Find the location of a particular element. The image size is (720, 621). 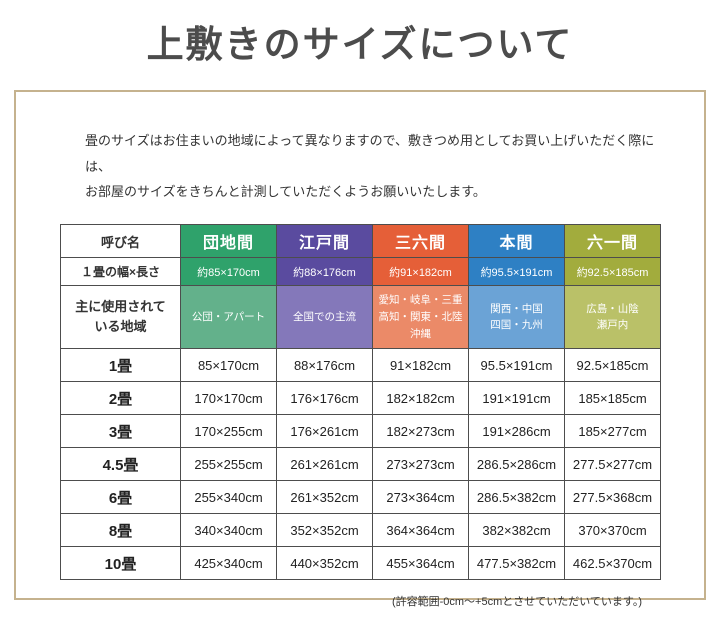

size-cell: 261×352cm is located at coordinates (324, 497).